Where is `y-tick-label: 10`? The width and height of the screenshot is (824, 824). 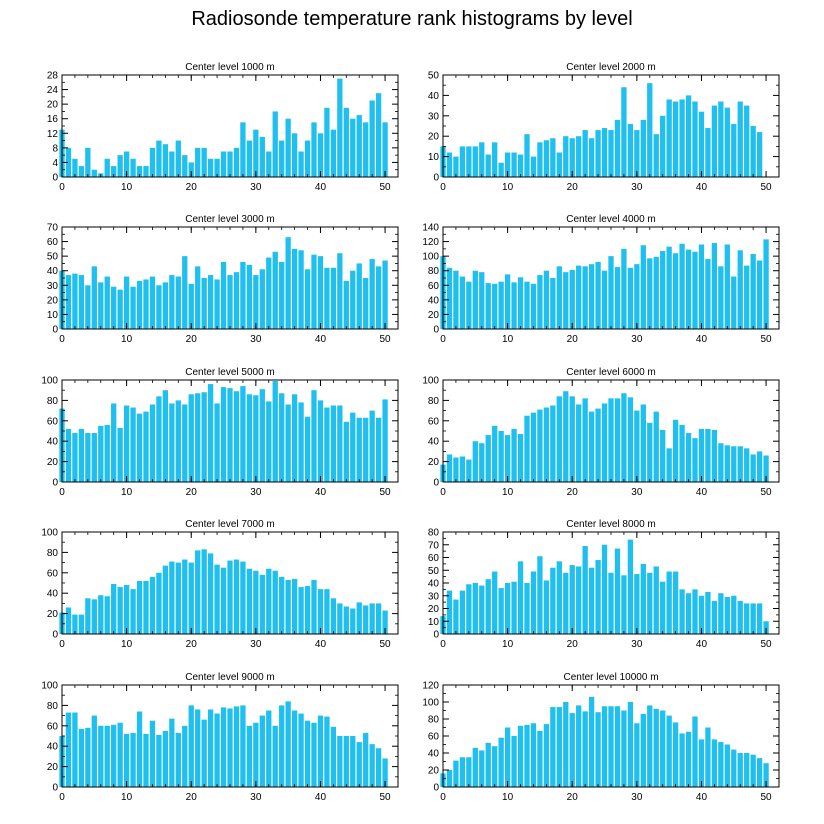 y-tick-label: 10 is located at coordinates (434, 157).